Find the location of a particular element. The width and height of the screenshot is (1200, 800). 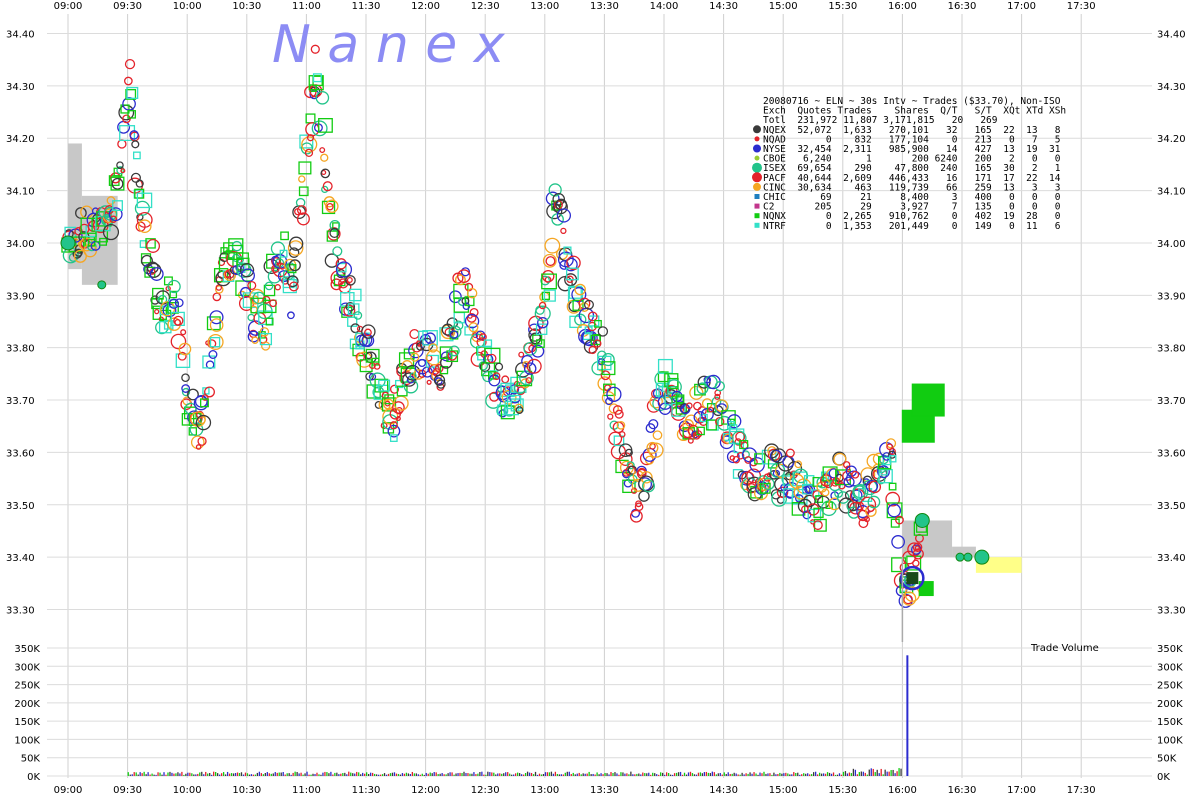

time-tick-top: 16:30 is located at coordinates (962, 6).